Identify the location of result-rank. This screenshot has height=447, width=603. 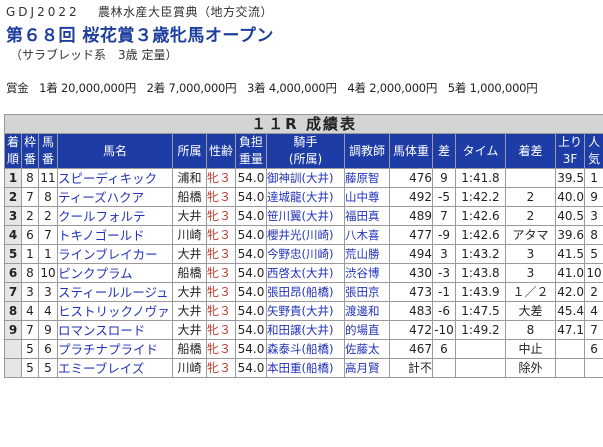
(13, 368).